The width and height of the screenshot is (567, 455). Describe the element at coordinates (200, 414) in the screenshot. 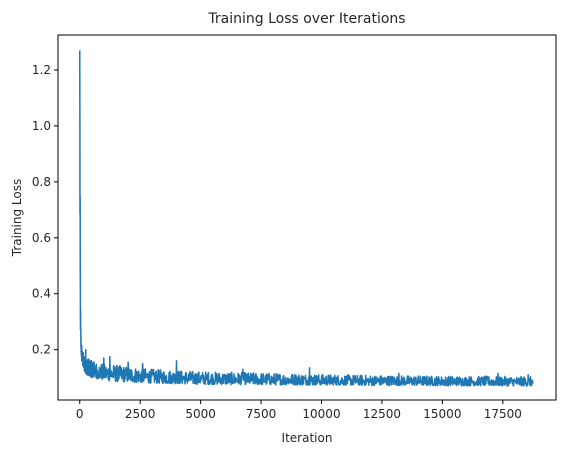

I see `x-tick-label: 5000` at that location.